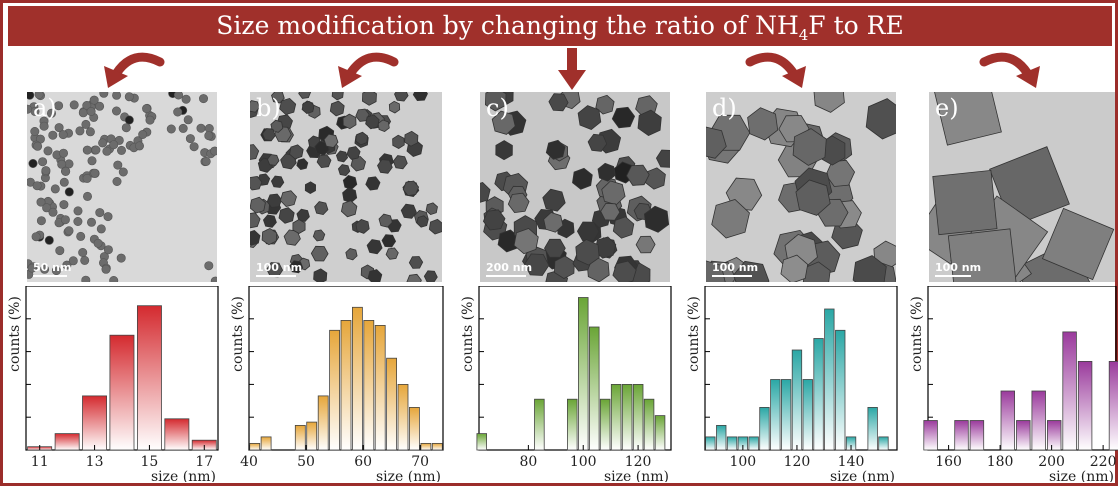 This screenshot has width=1118, height=486. Describe the element at coordinates (134, 70) in the screenshot. I see `curved-arrow-left-icon` at that location.